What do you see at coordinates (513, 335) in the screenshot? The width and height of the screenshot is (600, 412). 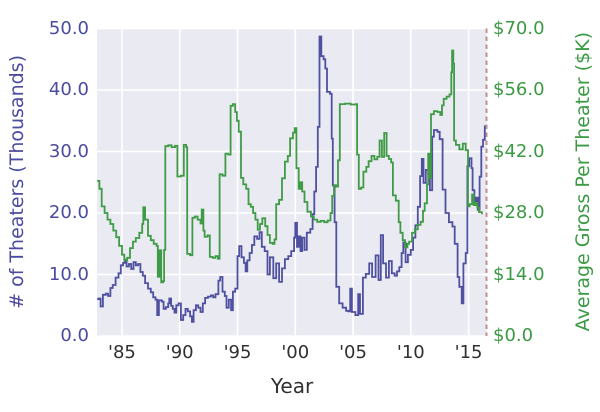 I see `y-right-tick-label: $0.0` at bounding box center [513, 335].